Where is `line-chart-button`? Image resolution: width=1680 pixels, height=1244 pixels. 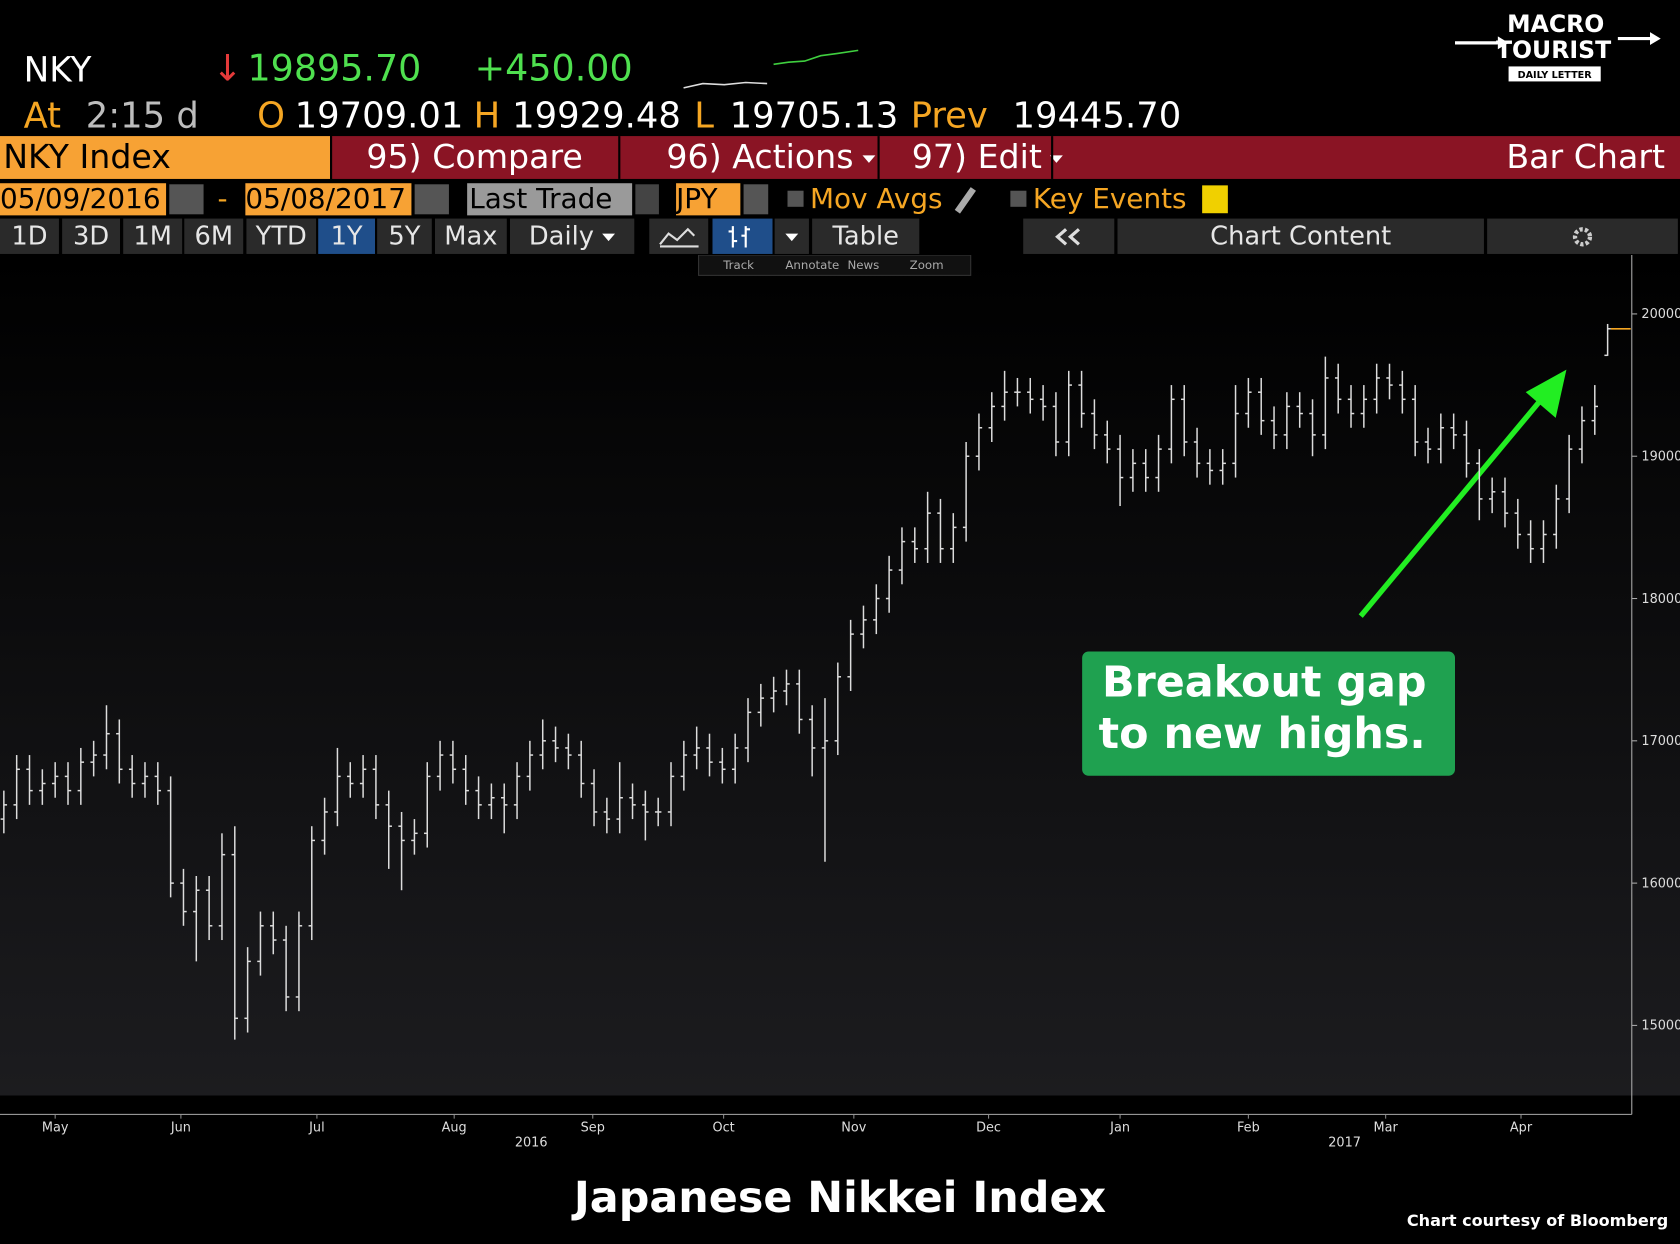
line-chart-button is located at coordinates (679, 236).